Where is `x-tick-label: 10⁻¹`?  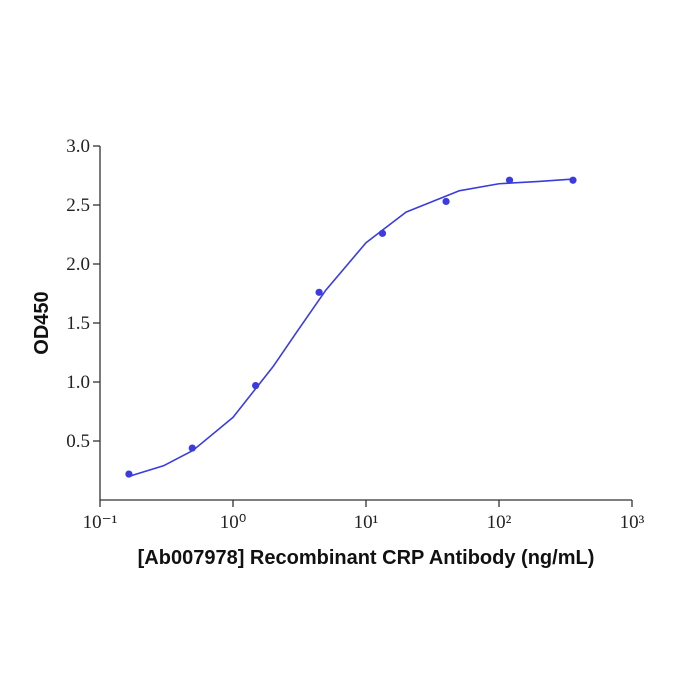
x-tick-label: 10⁻¹ is located at coordinates (100, 522).